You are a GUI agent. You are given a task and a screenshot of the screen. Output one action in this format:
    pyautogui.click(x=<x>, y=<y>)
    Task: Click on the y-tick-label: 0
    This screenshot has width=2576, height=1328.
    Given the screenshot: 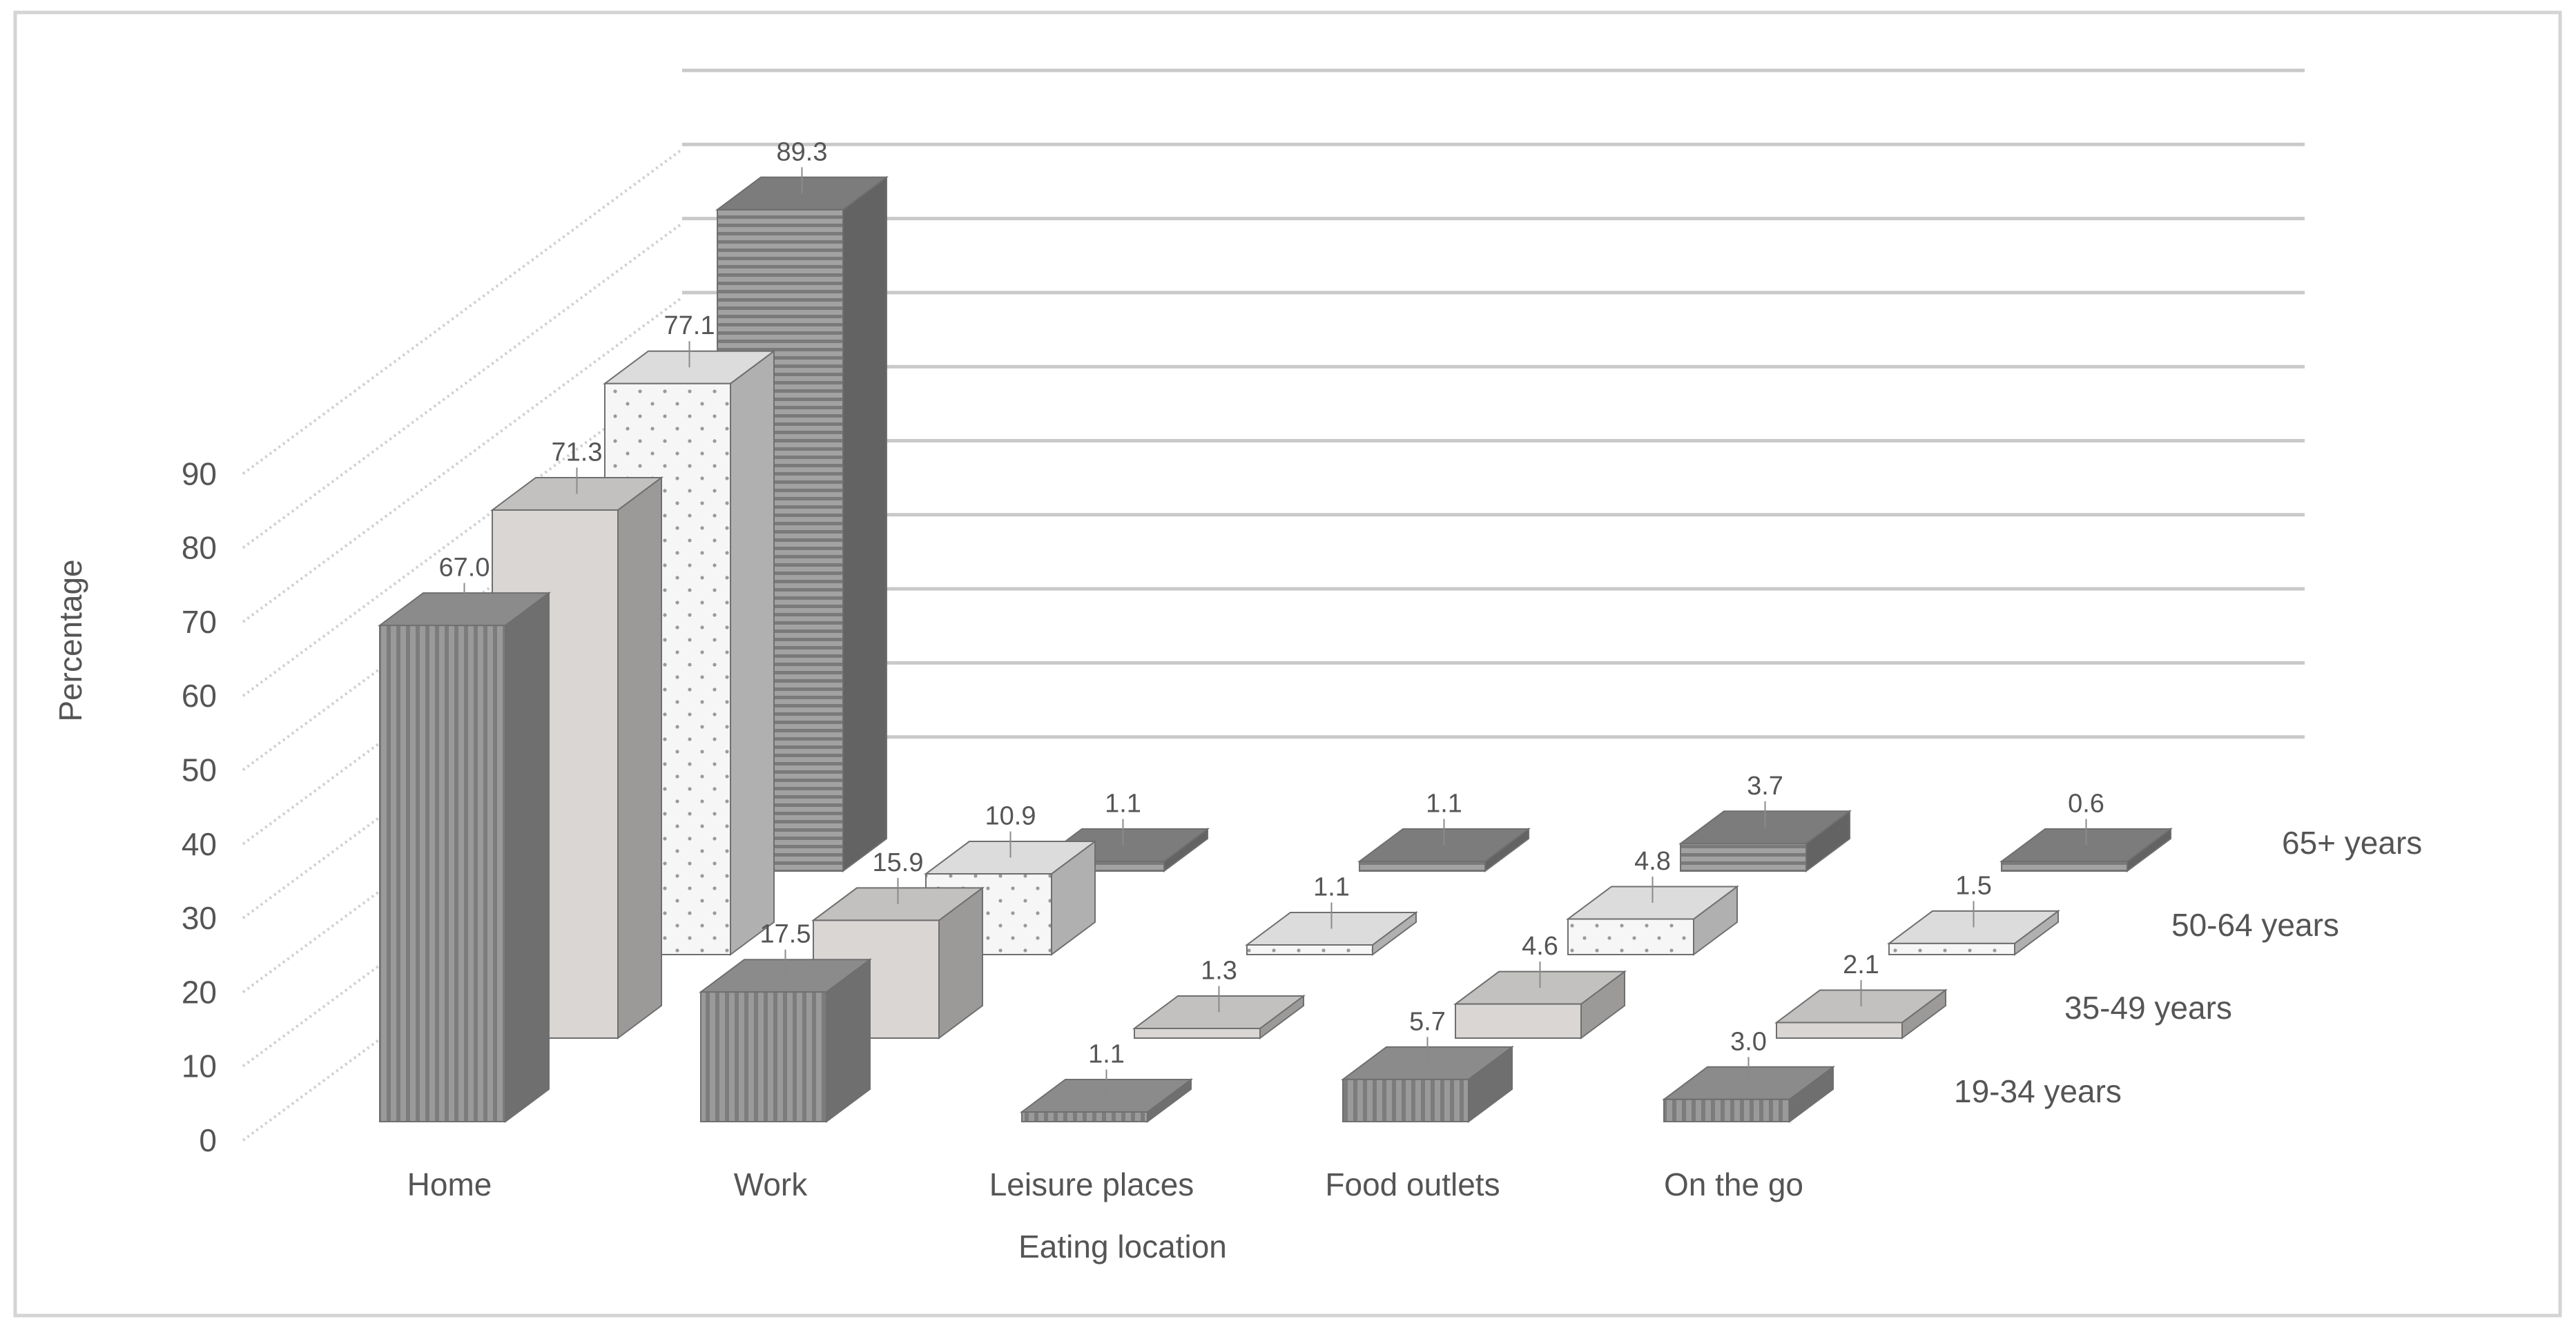 What is the action you would take?
    pyautogui.click(x=208, y=1140)
    